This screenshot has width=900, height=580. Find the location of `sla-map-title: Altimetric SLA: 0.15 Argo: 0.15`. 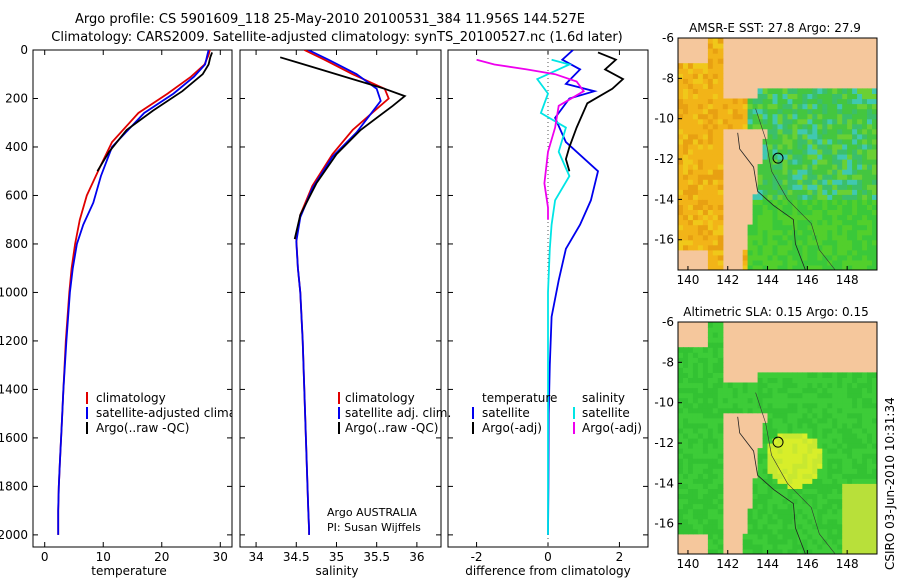

sla-map-title: Altimetric SLA: 0.15 Argo: 0.15 is located at coordinates (775, 312).